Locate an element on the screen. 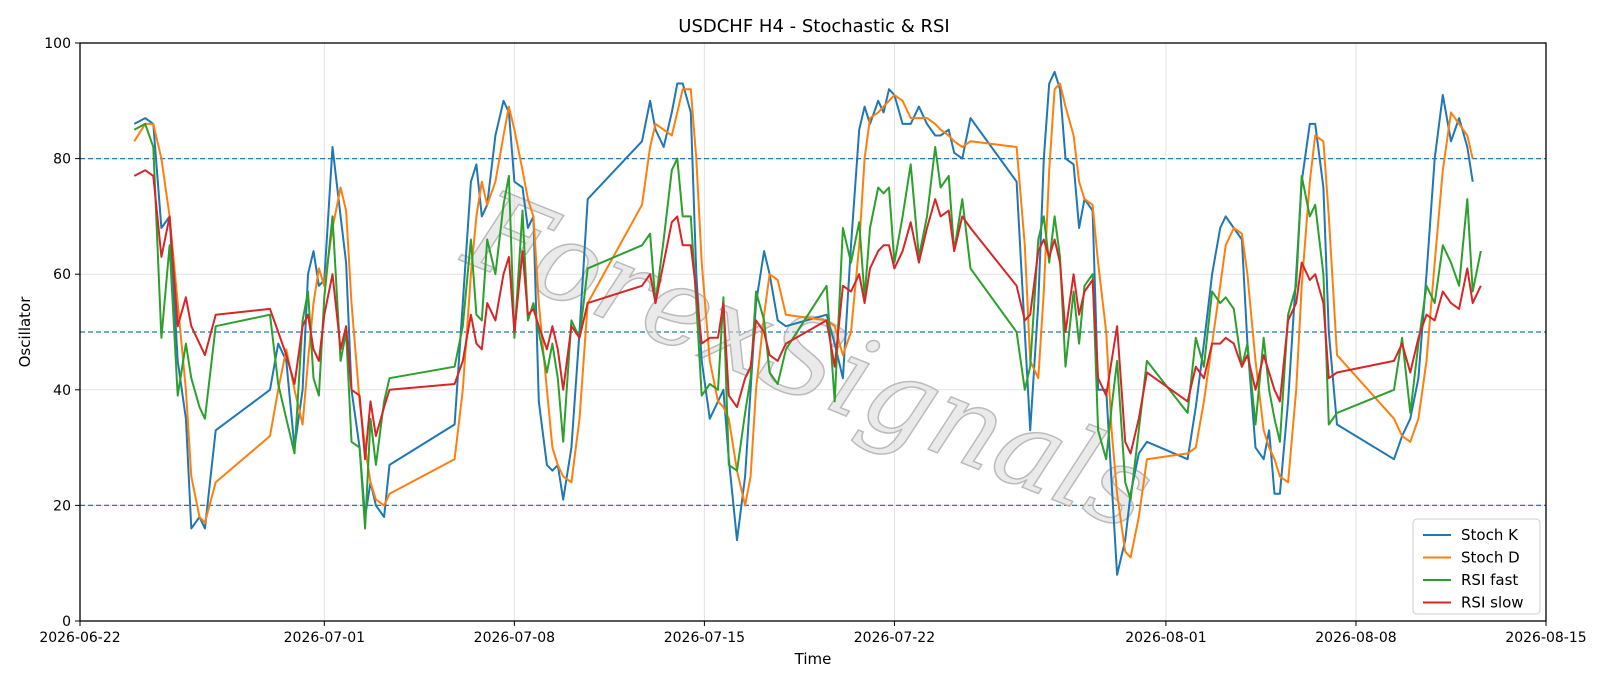 This screenshot has width=1600, height=686. x-axis-label: Time is located at coordinates (813, 659).